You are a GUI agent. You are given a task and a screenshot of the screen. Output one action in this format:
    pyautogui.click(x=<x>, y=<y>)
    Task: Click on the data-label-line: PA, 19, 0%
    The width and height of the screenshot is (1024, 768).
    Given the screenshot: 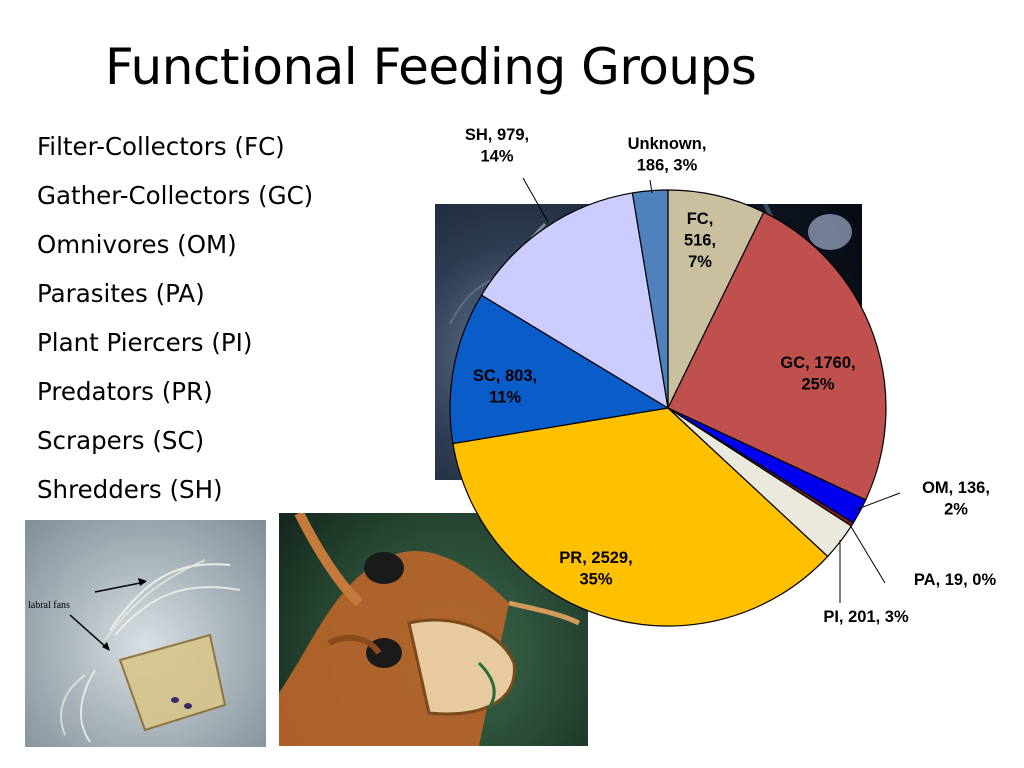 What is the action you would take?
    pyautogui.click(x=955, y=580)
    